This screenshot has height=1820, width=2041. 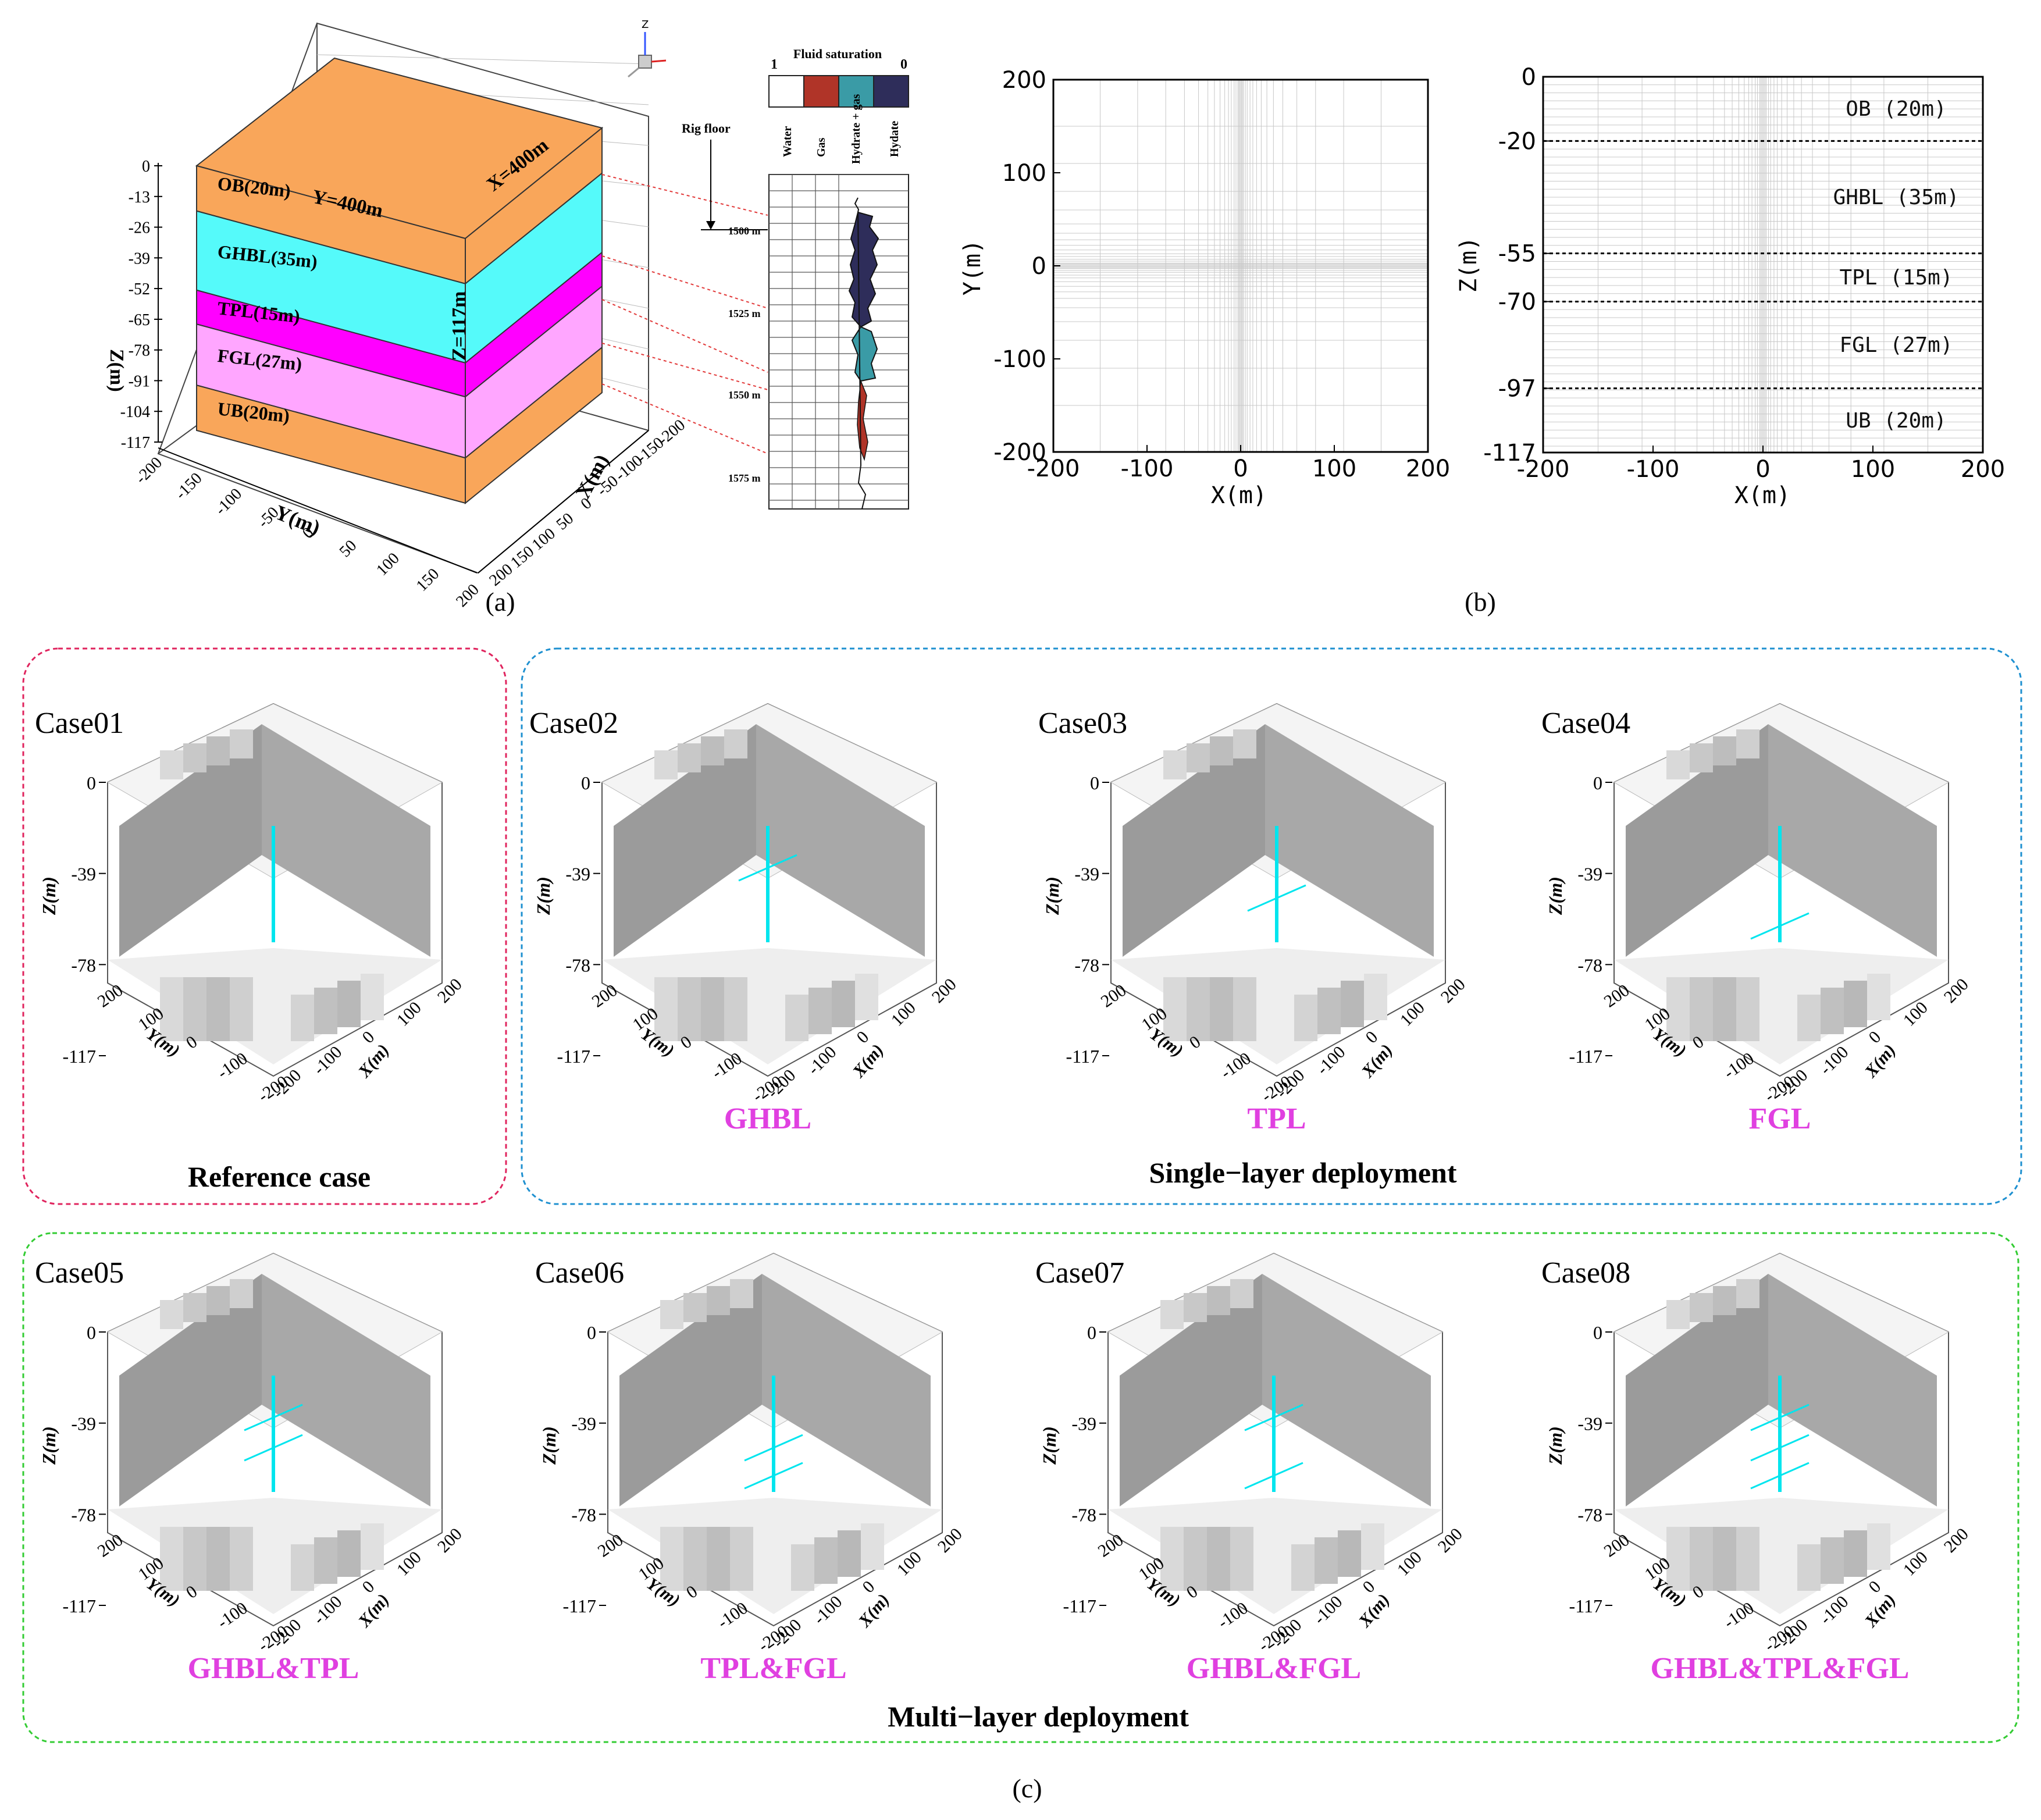 I want to click on c-x-tick-label: 100, so click(x=1916, y=1564).